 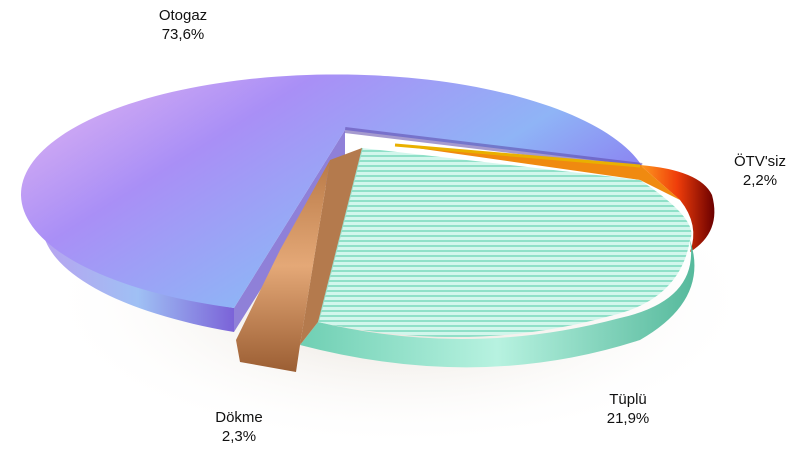 What do you see at coordinates (760, 180) in the screenshot?
I see `slice-label-otvsiz-value: 2,2%` at bounding box center [760, 180].